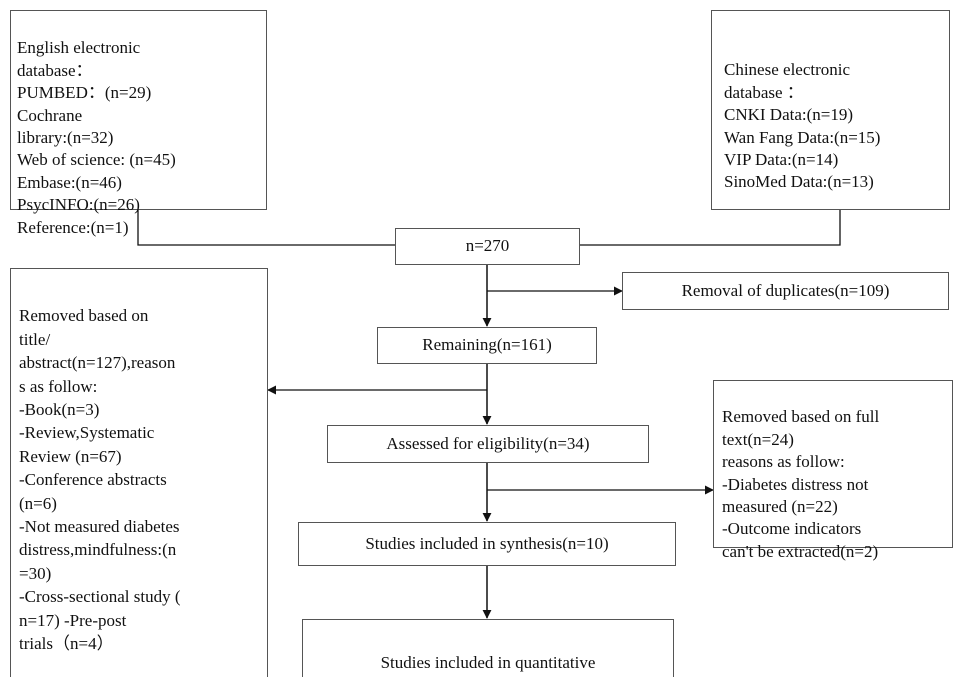  What do you see at coordinates (73, 227) in the screenshot?
I see `text-line: Reference:(n=1)` at bounding box center [73, 227].